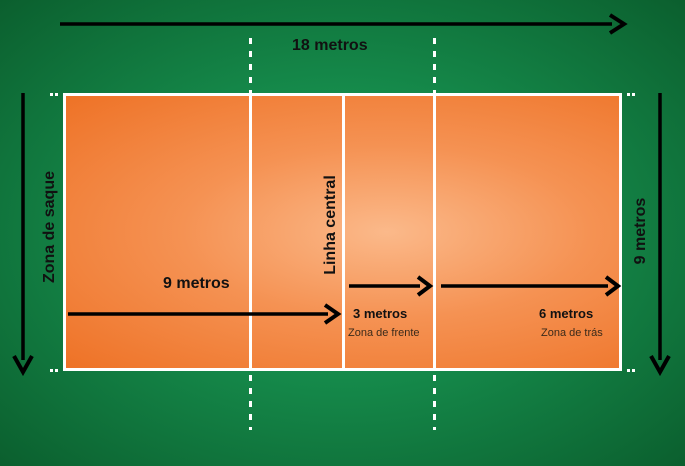 The width and height of the screenshot is (685, 466). What do you see at coordinates (49, 227) in the screenshot?
I see `service-zone-label: Zona de saque` at bounding box center [49, 227].